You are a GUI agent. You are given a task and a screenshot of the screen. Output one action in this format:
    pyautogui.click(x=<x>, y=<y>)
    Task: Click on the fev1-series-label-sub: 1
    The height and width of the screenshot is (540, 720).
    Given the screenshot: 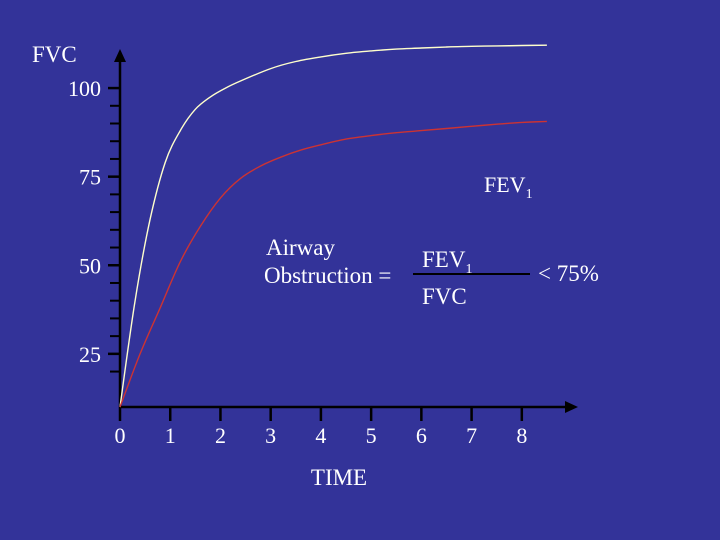 What is the action you would take?
    pyautogui.click(x=529, y=194)
    